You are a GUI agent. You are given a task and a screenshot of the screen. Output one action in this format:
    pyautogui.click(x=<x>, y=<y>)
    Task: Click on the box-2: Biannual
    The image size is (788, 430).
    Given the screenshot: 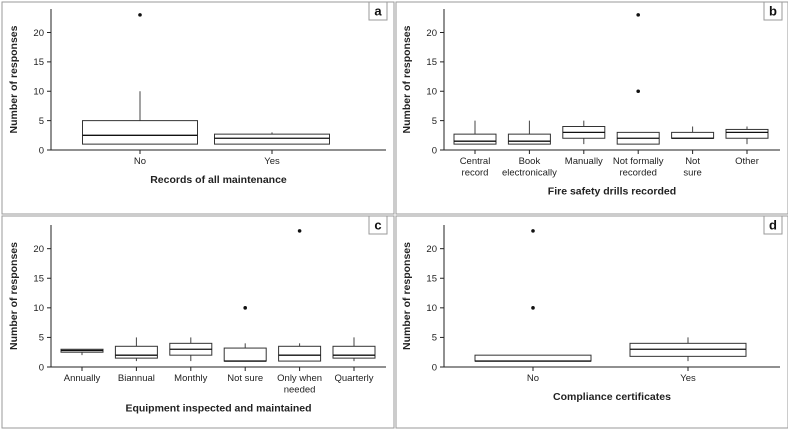 What is the action you would take?
    pyautogui.click(x=136, y=360)
    